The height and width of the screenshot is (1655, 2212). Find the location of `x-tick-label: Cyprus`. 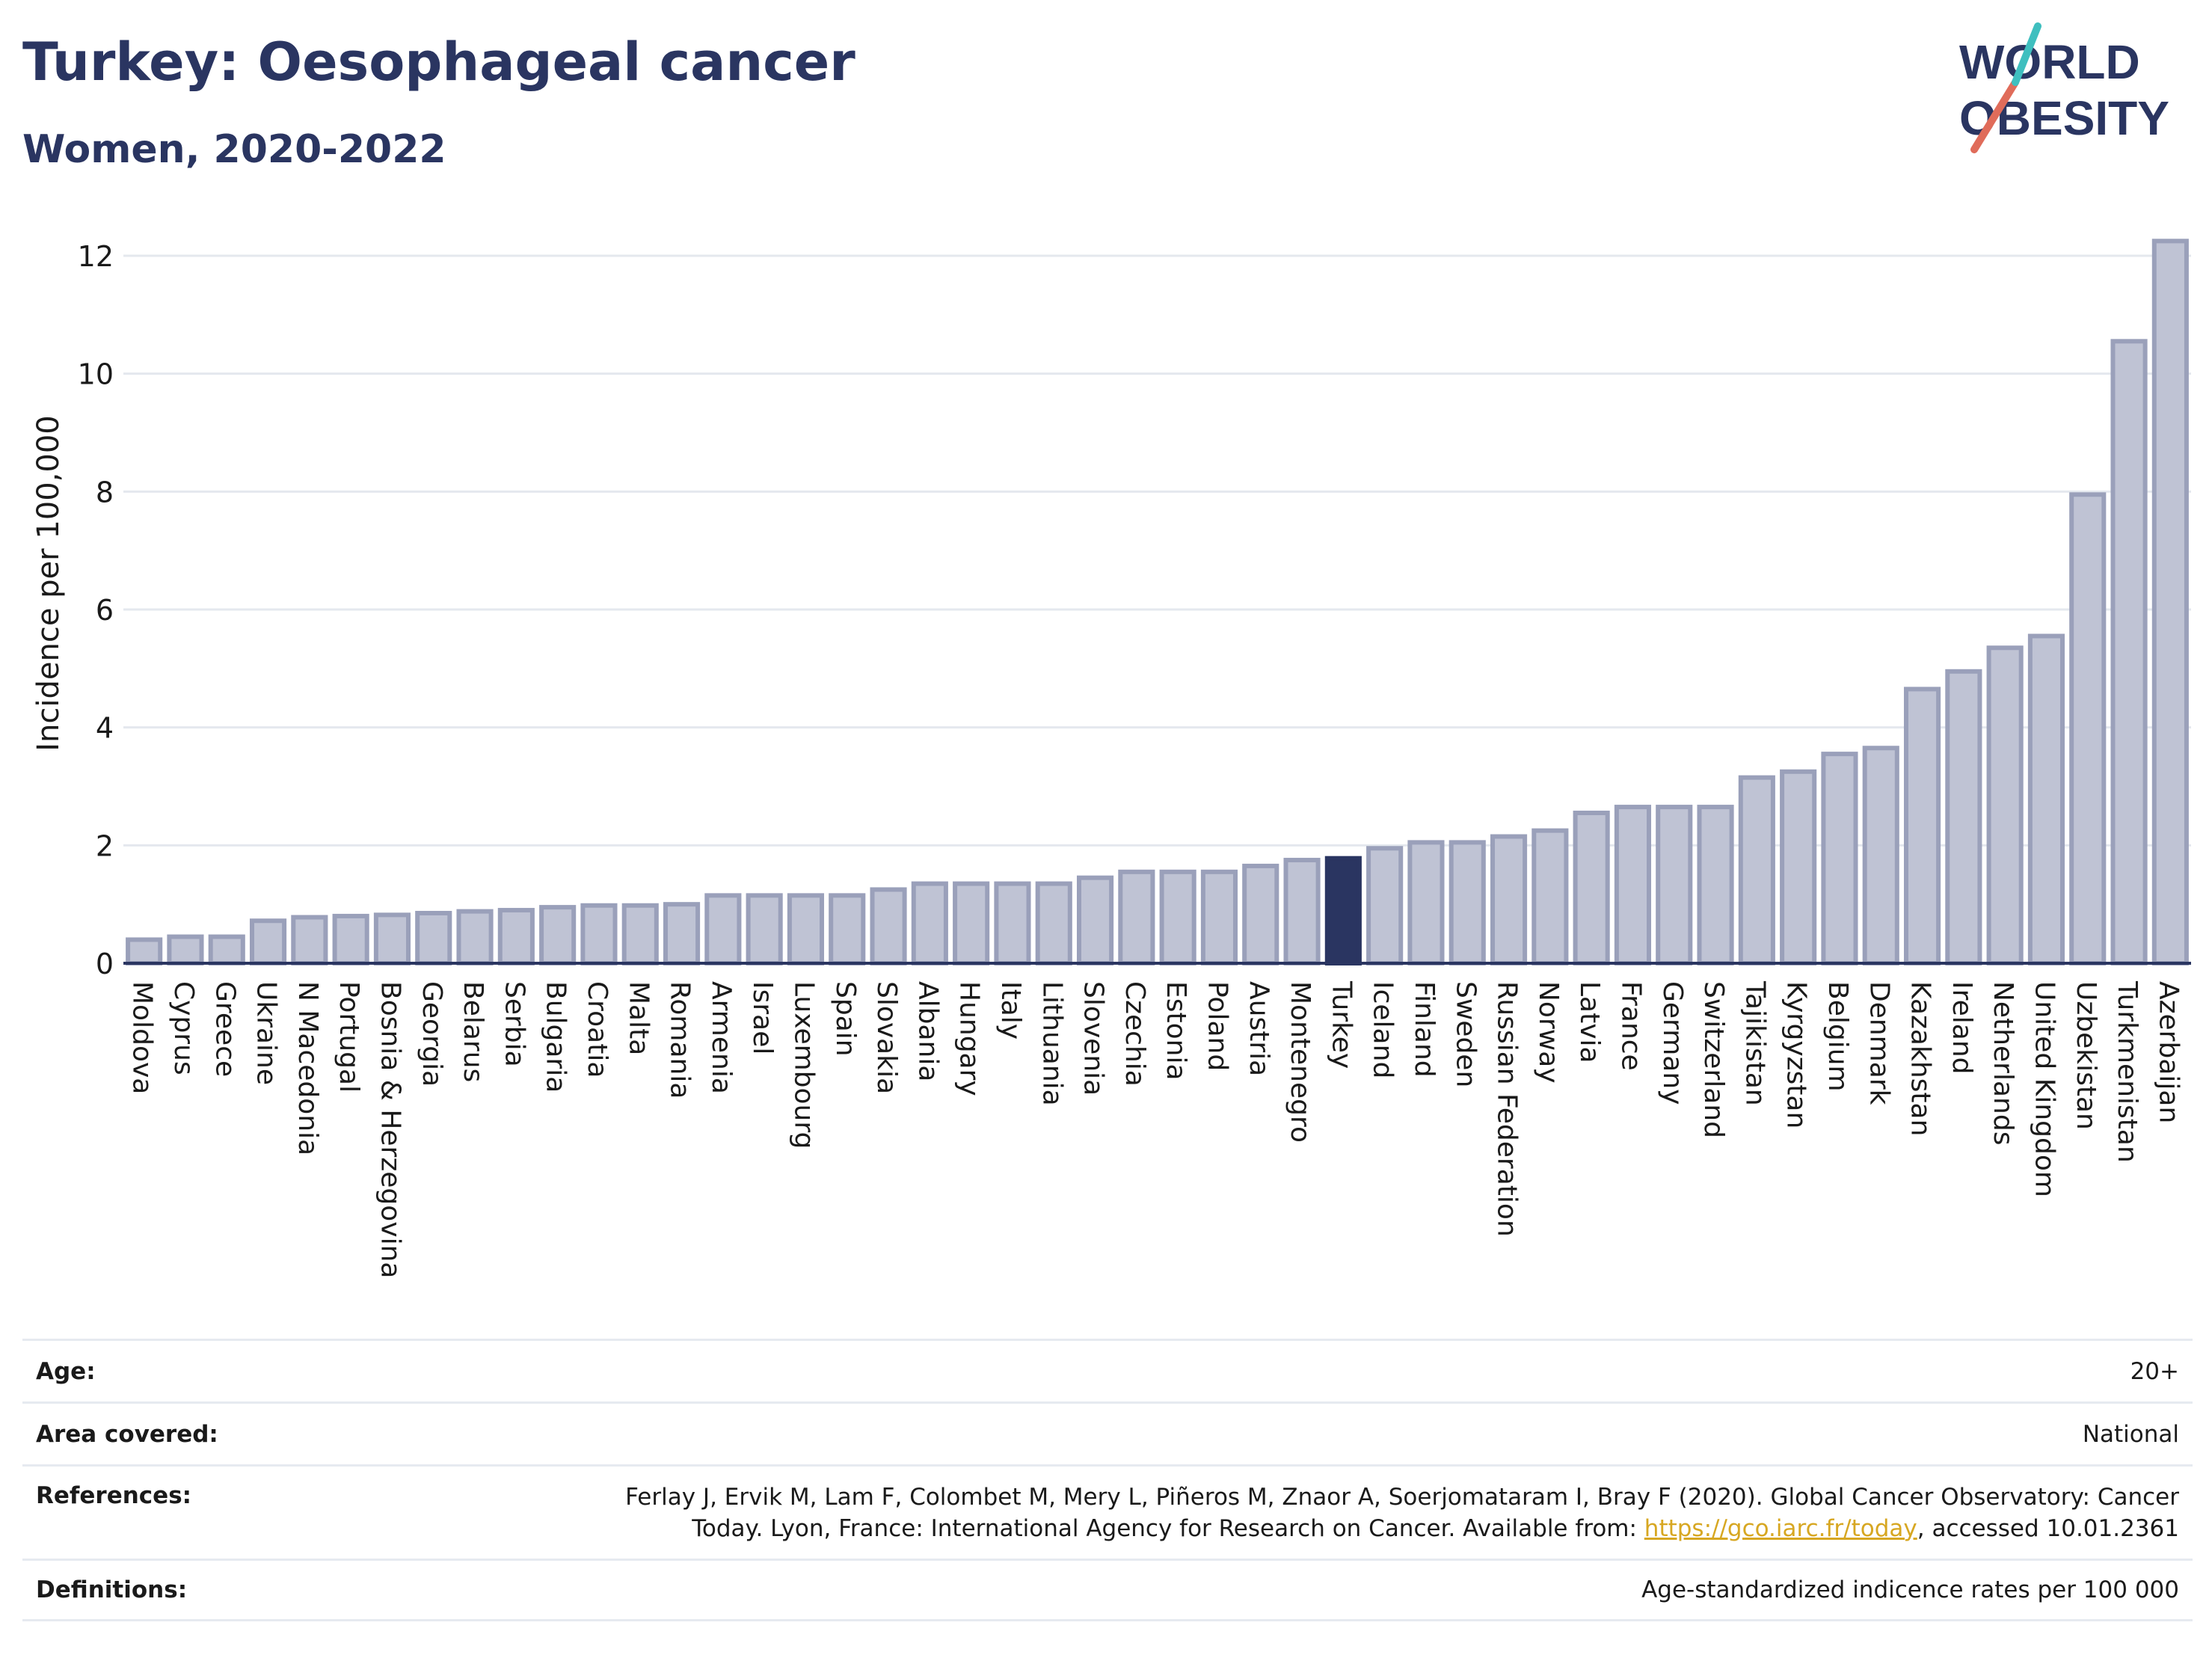

x-tick-label: Cyprus is located at coordinates (183, 1028).